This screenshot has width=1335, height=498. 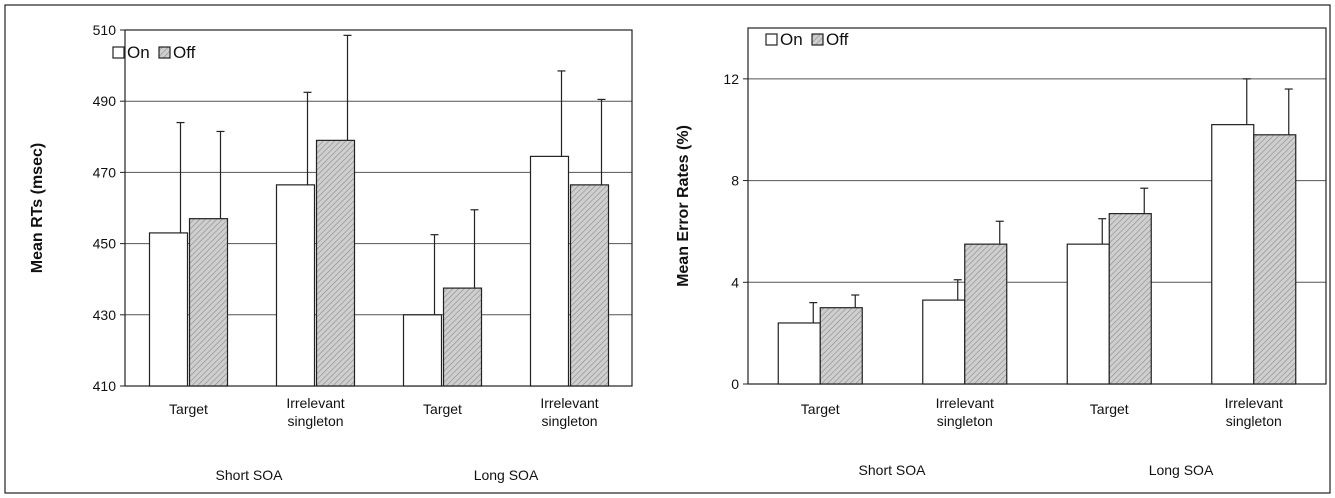 What do you see at coordinates (735, 282) in the screenshot?
I see `y-tick-label: 4` at bounding box center [735, 282].